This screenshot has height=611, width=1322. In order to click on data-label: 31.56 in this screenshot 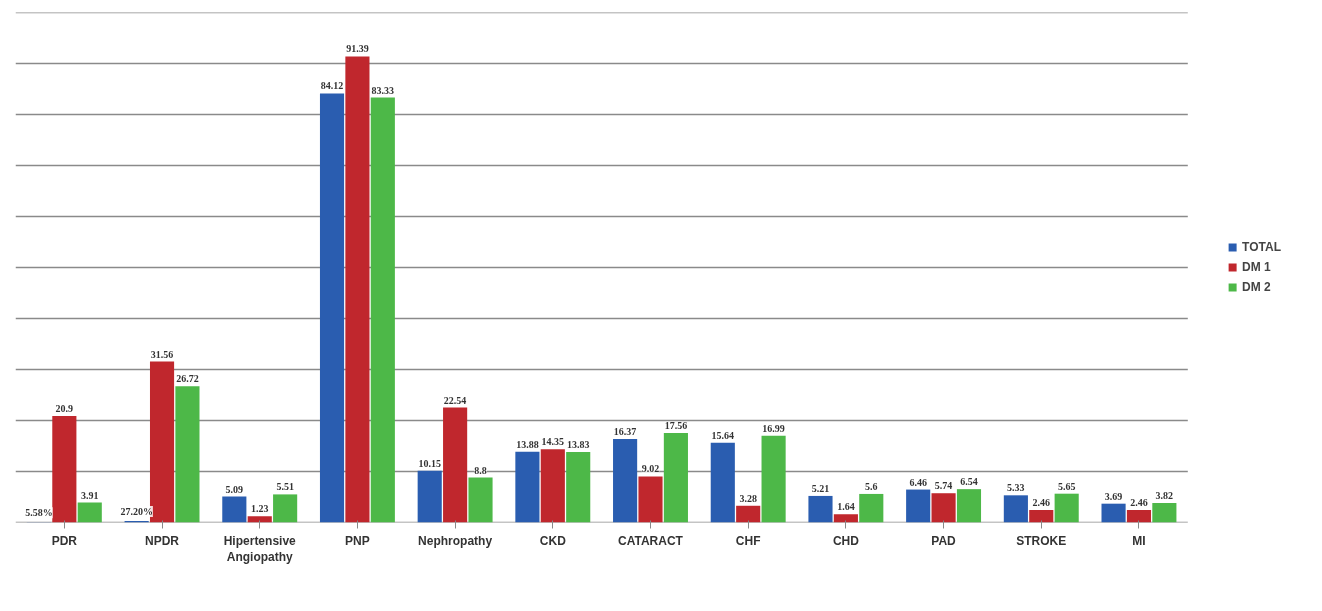, I will do `click(162, 354)`.